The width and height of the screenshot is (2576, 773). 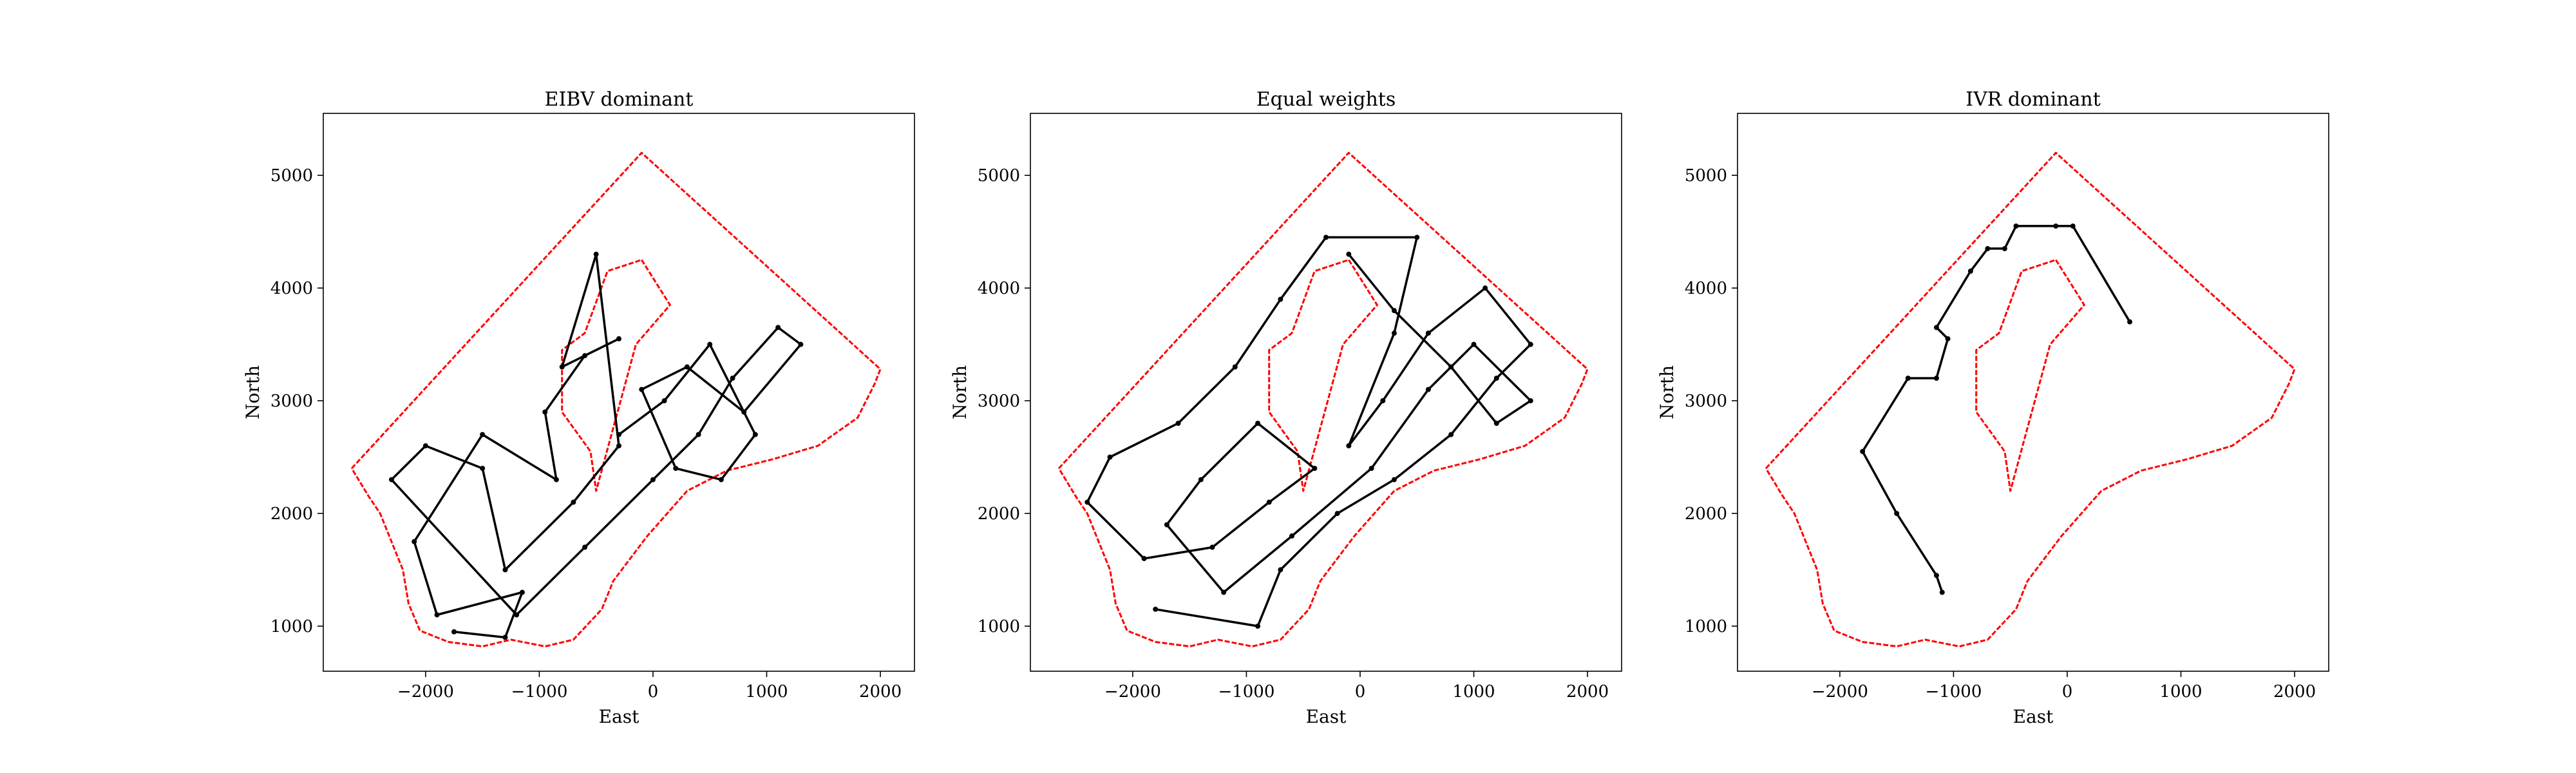 What do you see at coordinates (1326, 99) in the screenshot?
I see `chart-title: Equal weights` at bounding box center [1326, 99].